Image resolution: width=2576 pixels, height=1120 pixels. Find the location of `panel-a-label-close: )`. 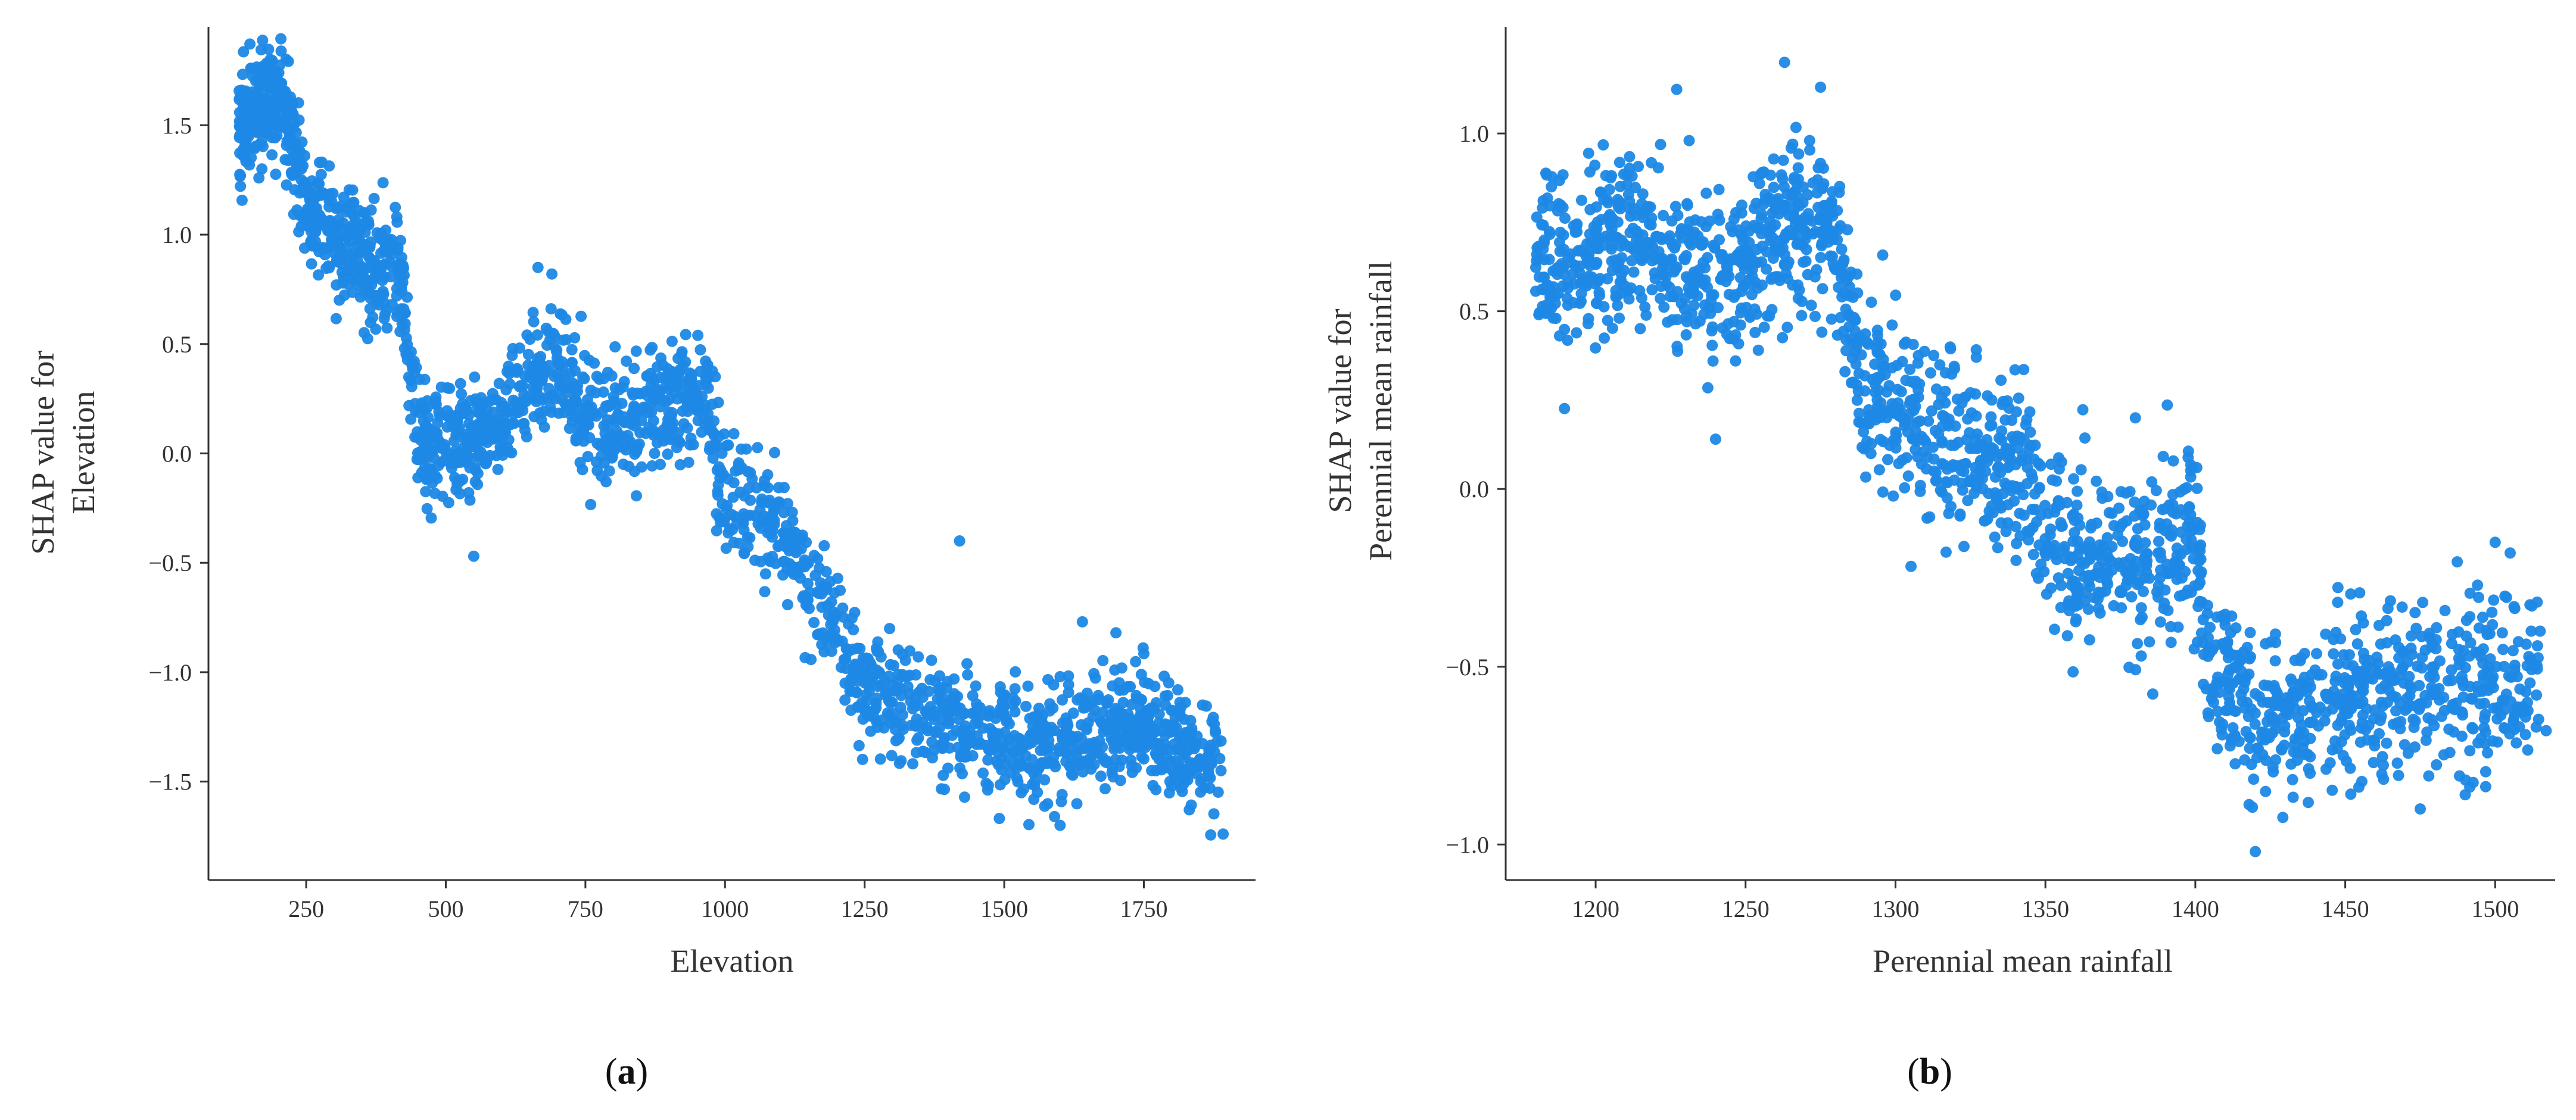

panel-a-label-close: ) is located at coordinates (642, 1072).